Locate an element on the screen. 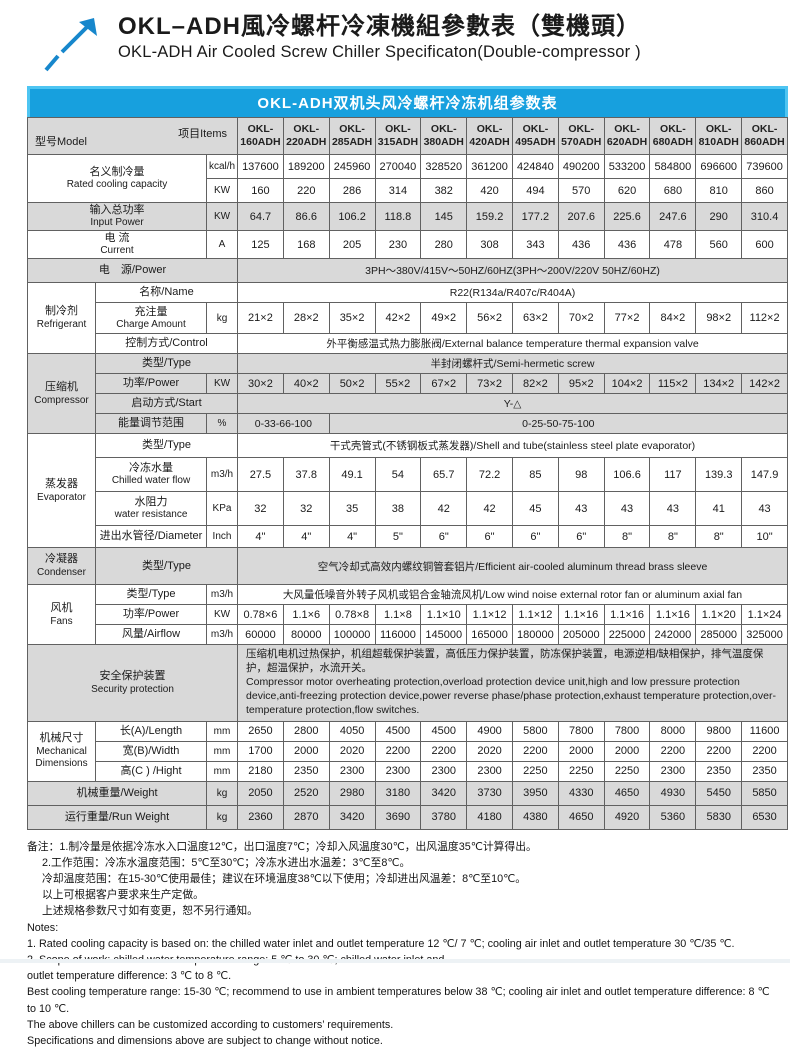 Image resolution: width=790 pixels, height=1049 pixels. value-cell: 314 is located at coordinates (398, 190).